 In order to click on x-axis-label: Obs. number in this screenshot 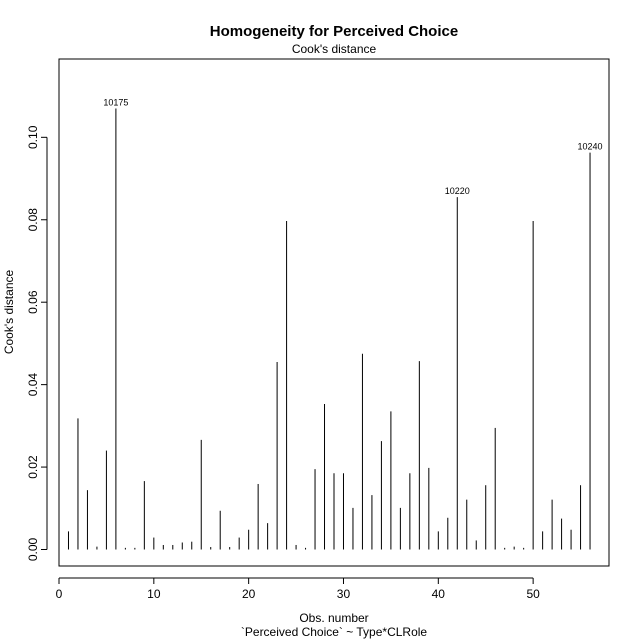, I will do `click(333, 618)`.